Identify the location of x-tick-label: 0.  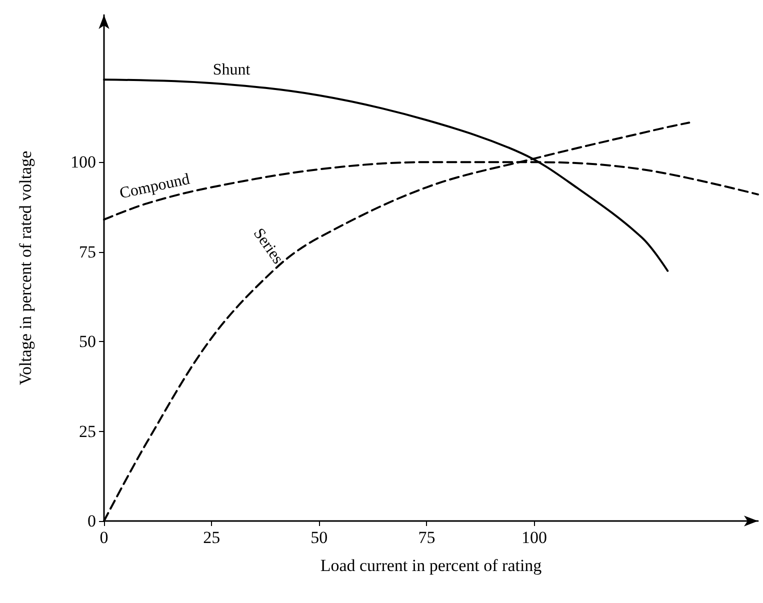
(104, 537).